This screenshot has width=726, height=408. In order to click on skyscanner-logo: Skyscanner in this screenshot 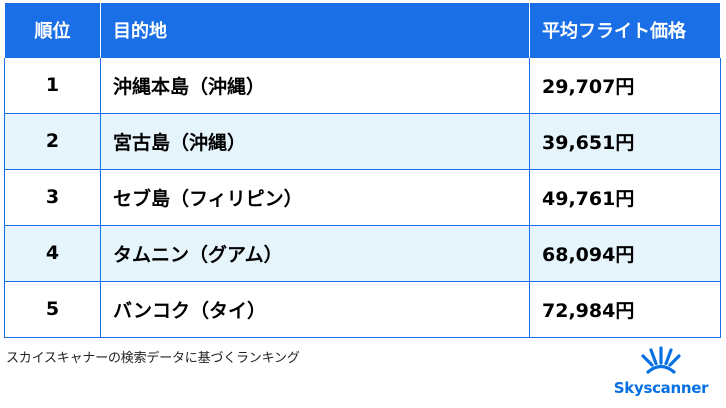, I will do `click(661, 372)`.